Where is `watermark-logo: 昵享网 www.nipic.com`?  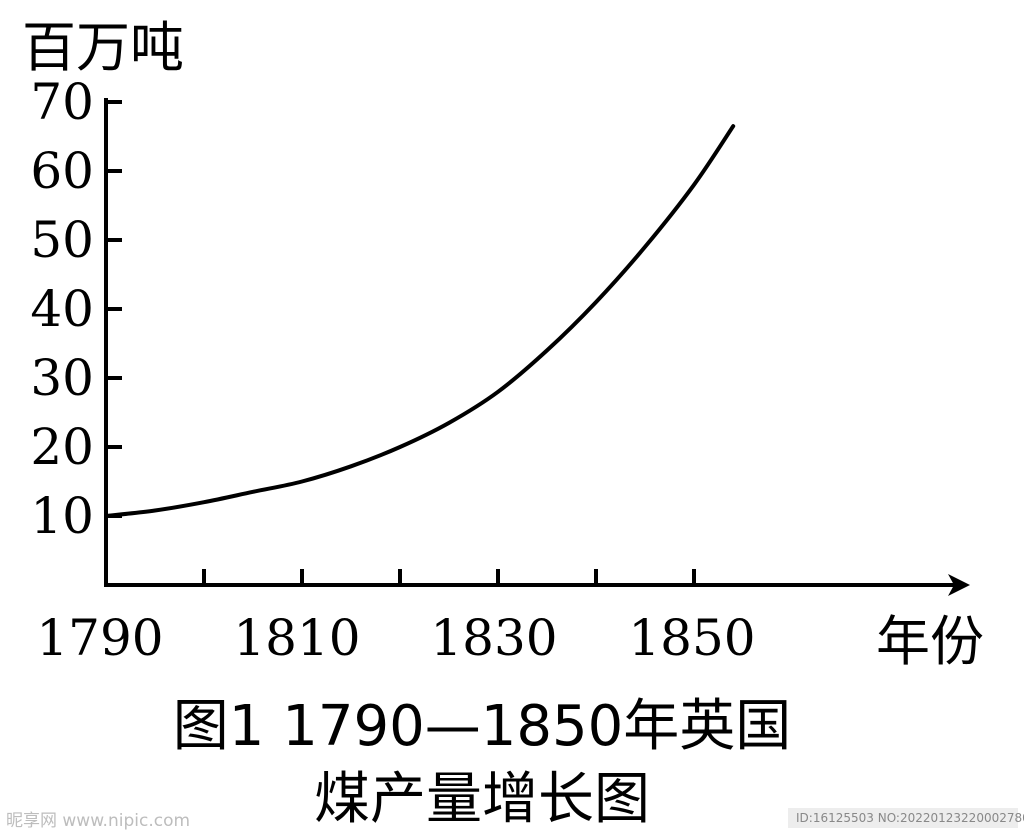
watermark-logo: 昵享网 www.nipic.com is located at coordinates (98, 821).